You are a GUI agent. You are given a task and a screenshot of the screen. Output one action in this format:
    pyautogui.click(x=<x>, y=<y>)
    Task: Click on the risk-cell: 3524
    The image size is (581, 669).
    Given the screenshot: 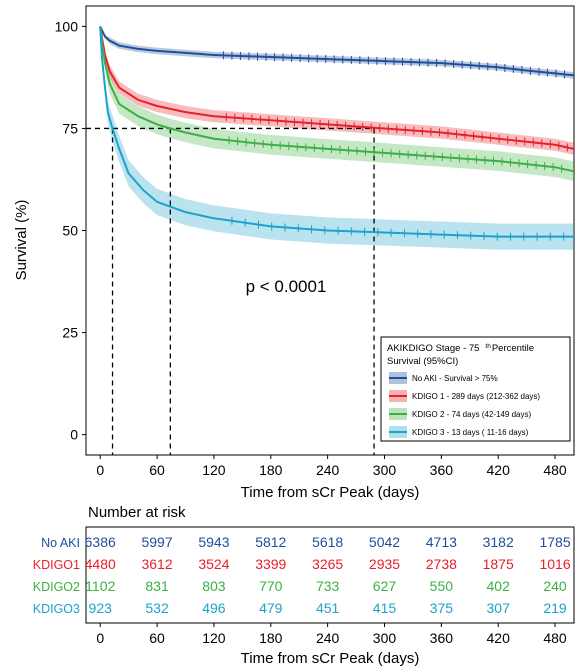 What is the action you would take?
    pyautogui.click(x=213, y=564)
    